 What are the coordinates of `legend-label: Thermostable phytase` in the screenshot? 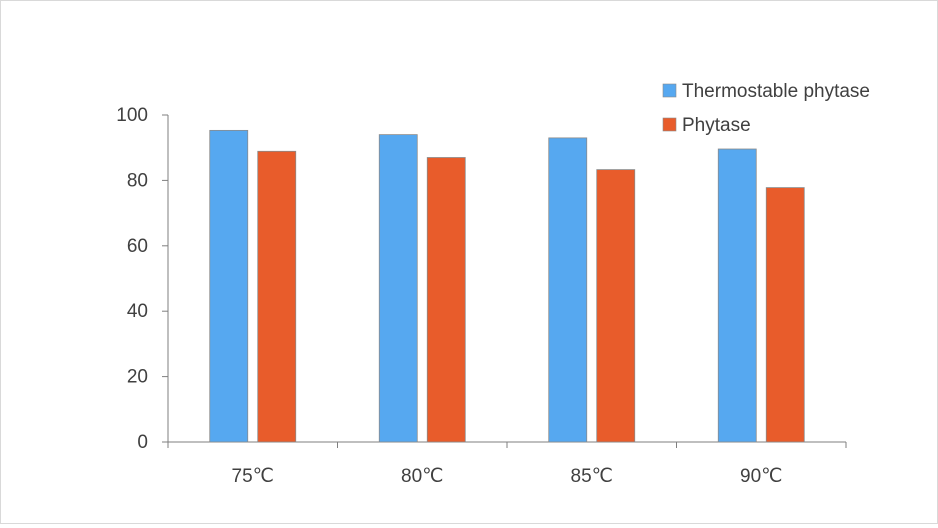 It's located at (776, 91).